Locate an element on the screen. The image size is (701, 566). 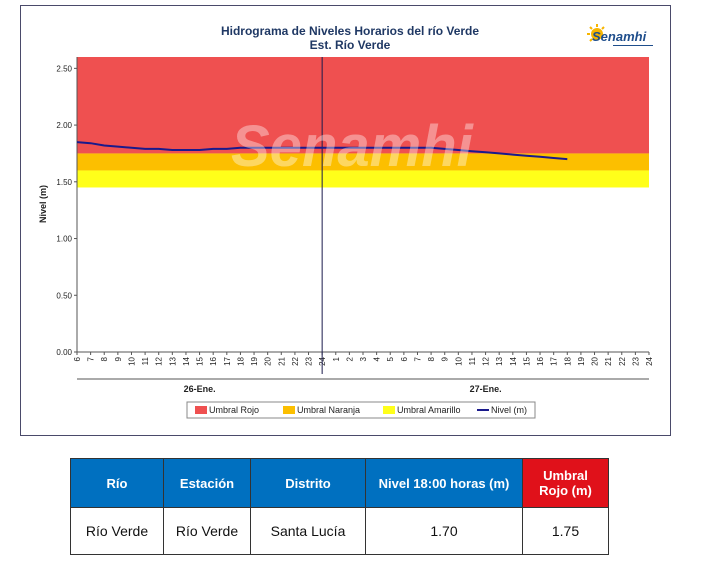
y-tick-label: 0.50 is located at coordinates (64, 295).